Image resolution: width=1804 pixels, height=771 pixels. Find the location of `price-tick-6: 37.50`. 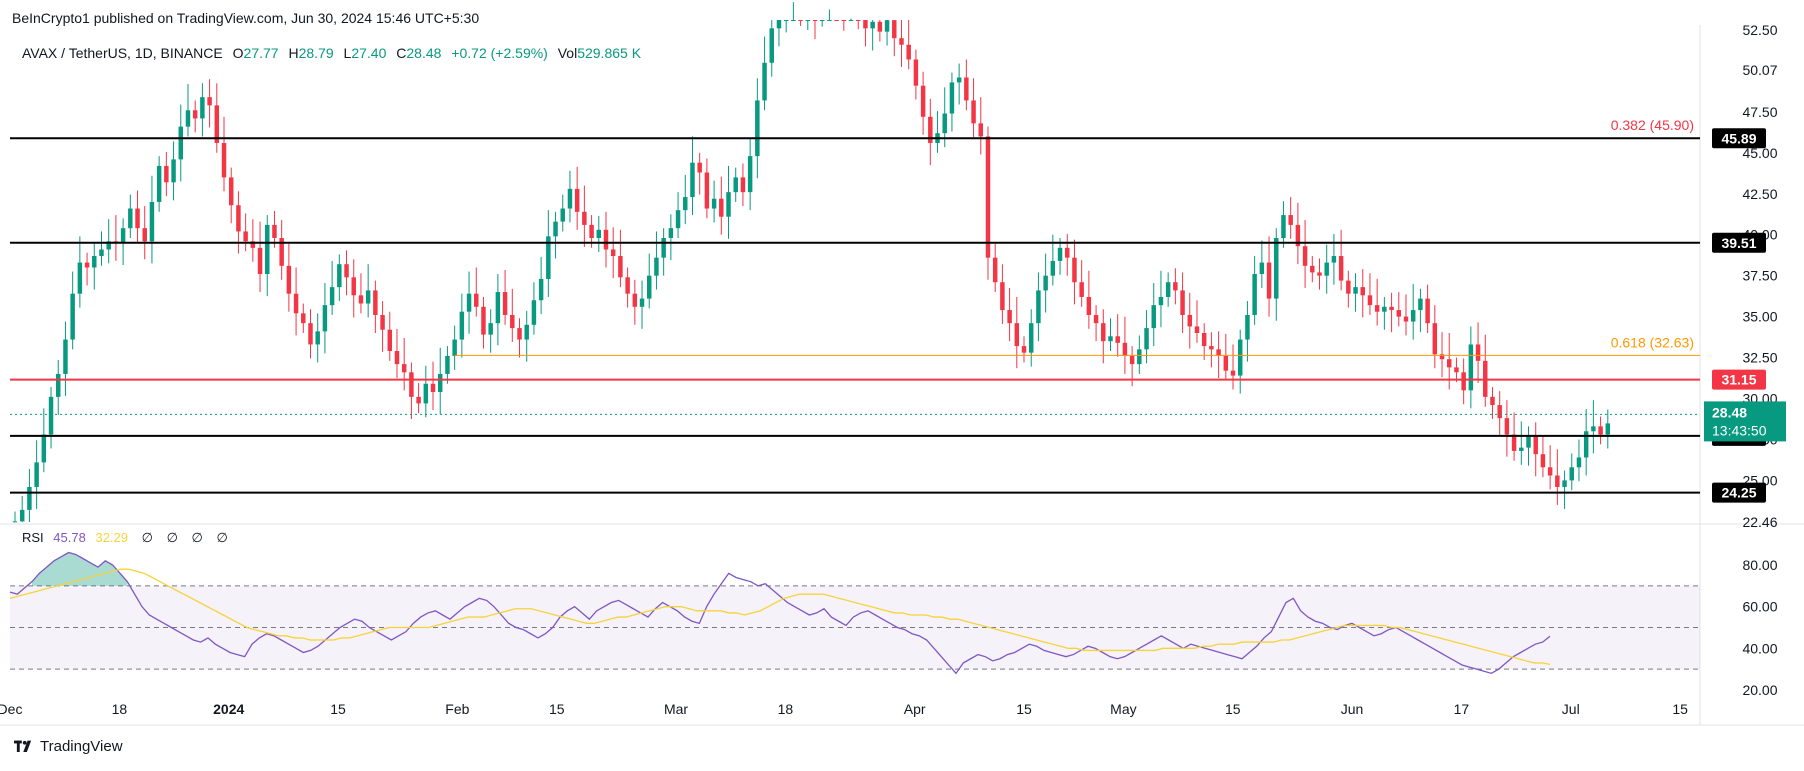

price-tick-6: 37.50 is located at coordinates (1759, 276).